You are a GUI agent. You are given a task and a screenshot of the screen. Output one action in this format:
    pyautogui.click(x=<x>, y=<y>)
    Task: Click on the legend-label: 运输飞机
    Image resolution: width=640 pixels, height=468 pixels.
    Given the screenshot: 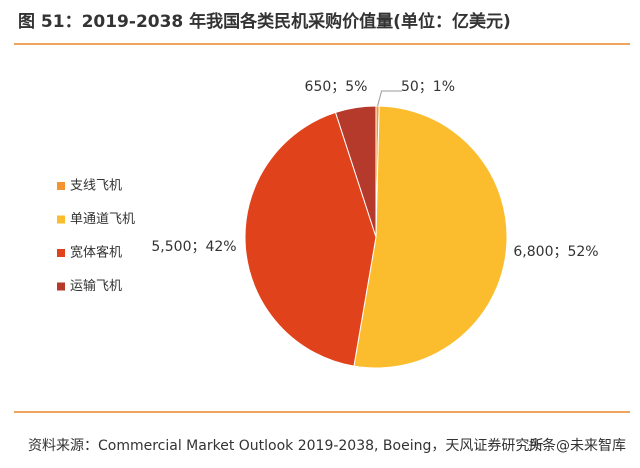 What is the action you would take?
    pyautogui.click(x=96, y=286)
    